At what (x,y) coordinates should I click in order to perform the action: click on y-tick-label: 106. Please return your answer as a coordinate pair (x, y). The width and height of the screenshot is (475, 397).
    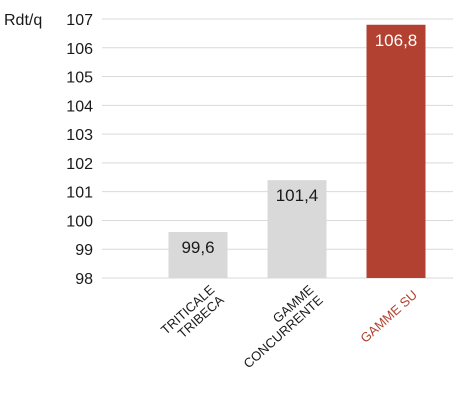
    Looking at the image, I should click on (79, 49).